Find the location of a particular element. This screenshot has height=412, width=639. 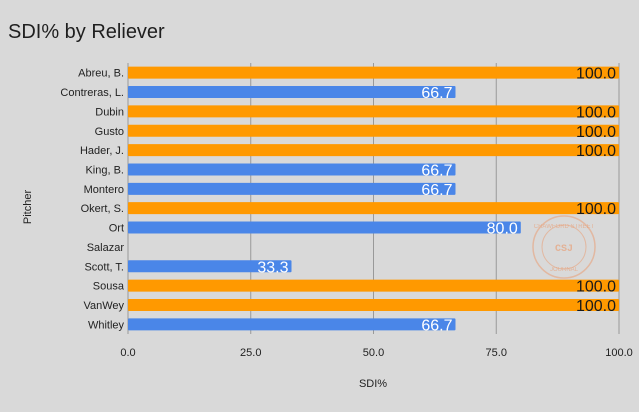

y-category-label: Abreu, B. is located at coordinates (101, 74).